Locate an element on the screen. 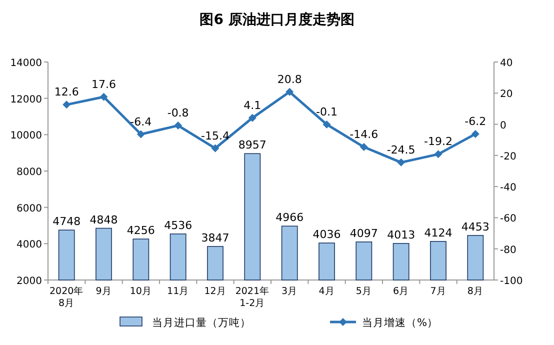 This screenshot has height=345, width=554. x-tick-label: 10月 is located at coordinates (141, 291).